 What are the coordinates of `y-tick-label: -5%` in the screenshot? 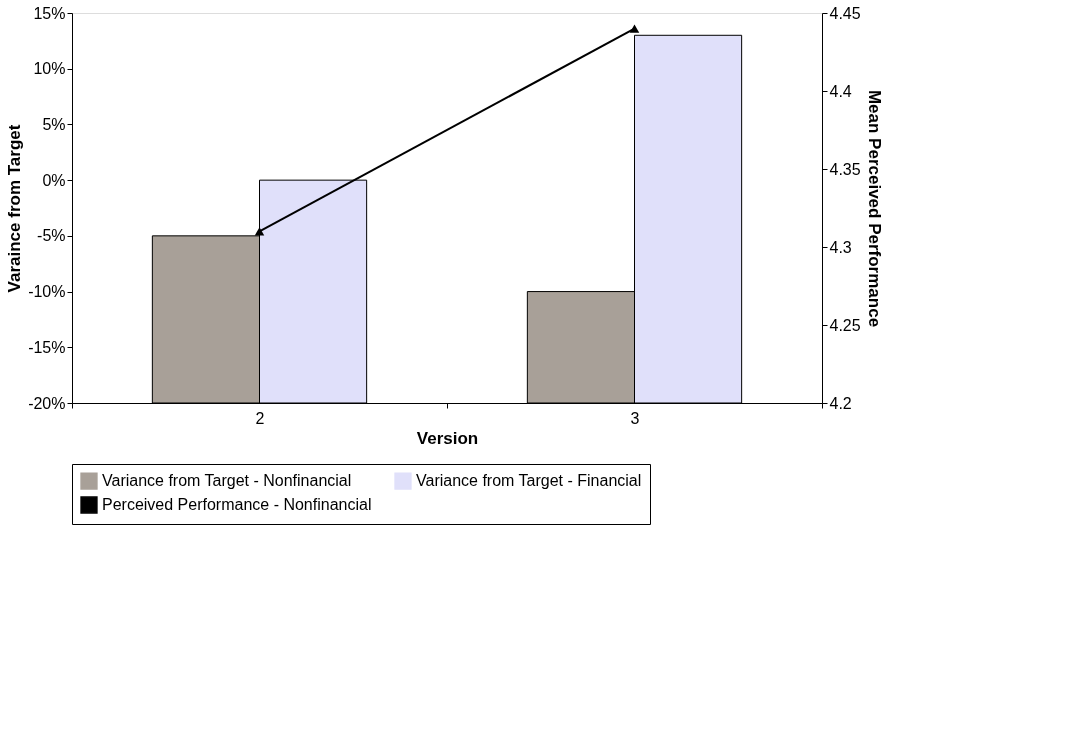 It's located at (51, 236).